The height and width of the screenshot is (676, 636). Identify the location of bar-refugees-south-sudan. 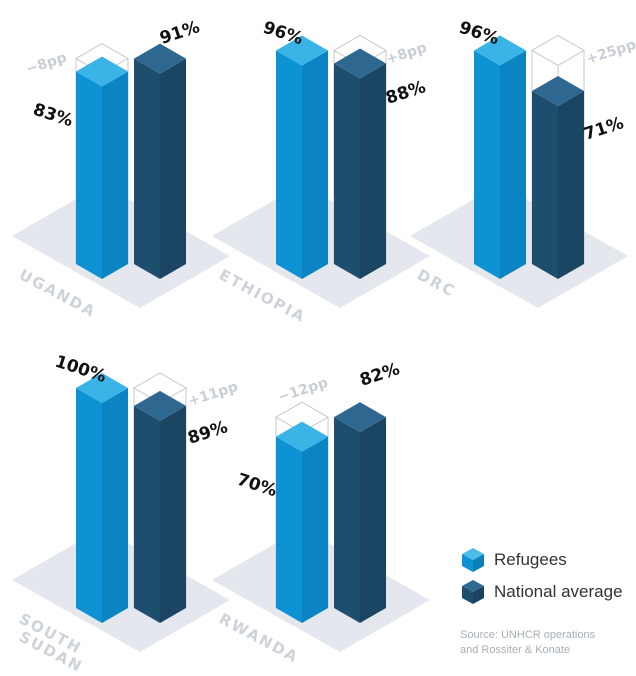
(102, 498).